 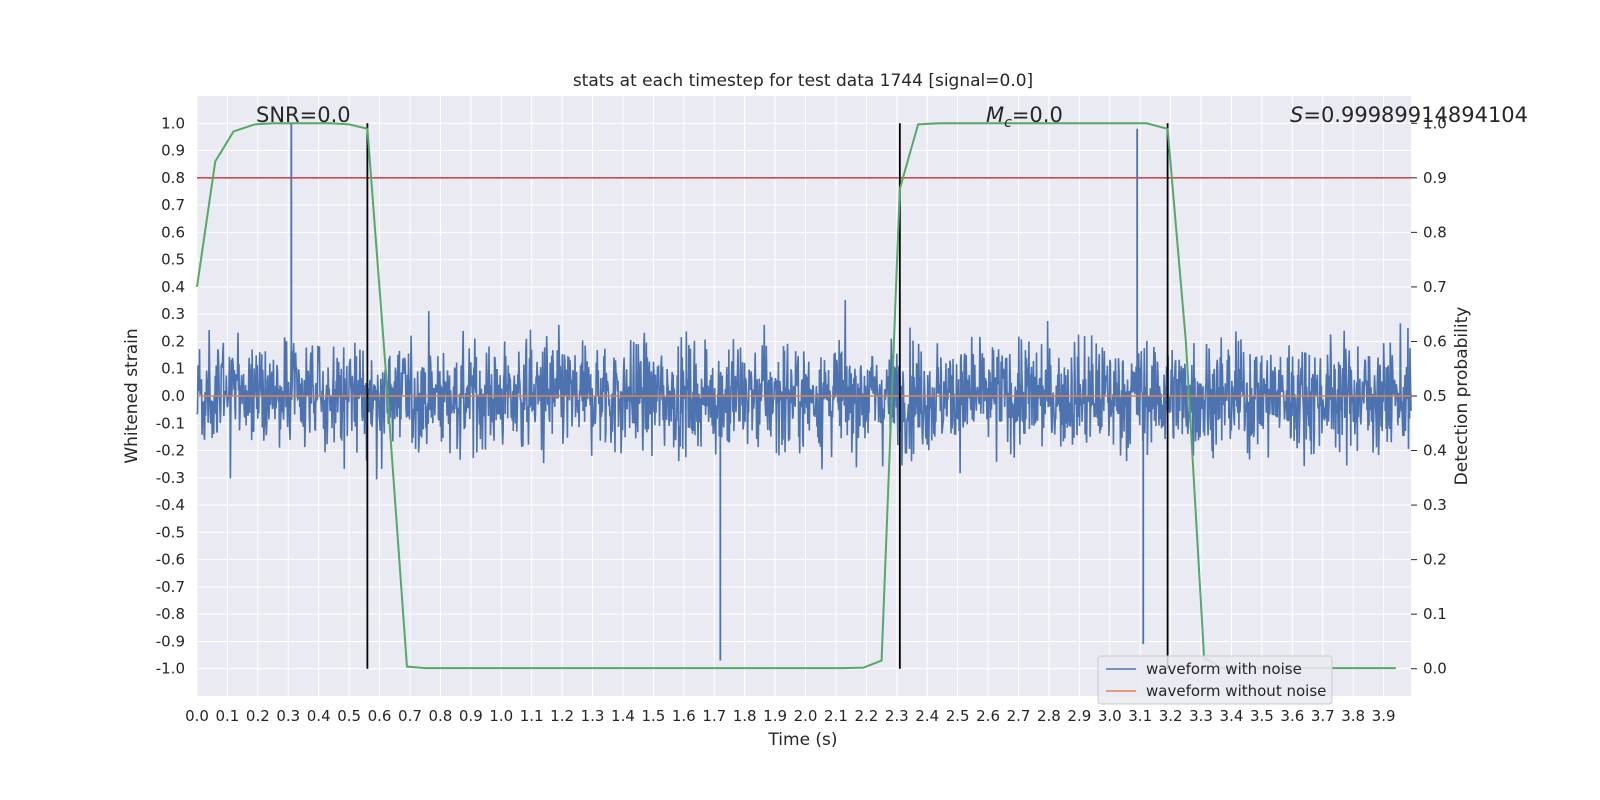 What do you see at coordinates (714, 716) in the screenshot?
I see `x-tick-label: 1.7` at bounding box center [714, 716].